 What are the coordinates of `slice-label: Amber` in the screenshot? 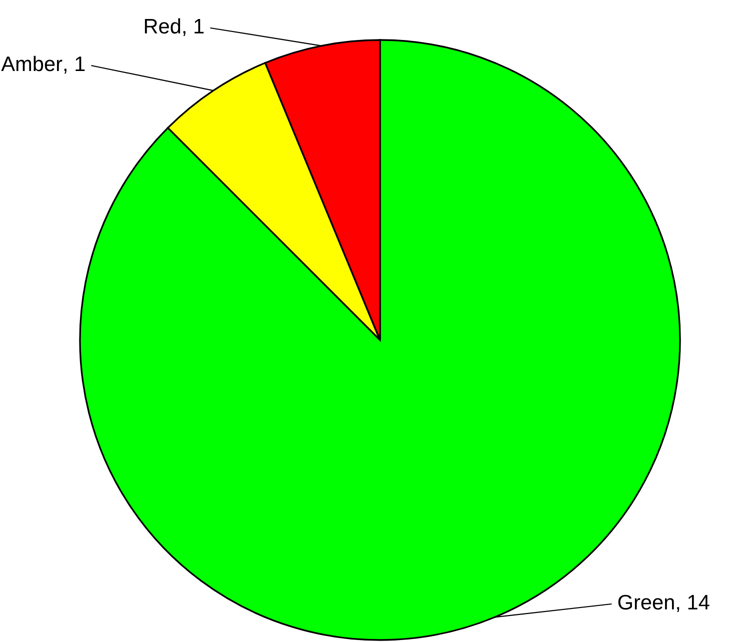 It's located at (31, 64).